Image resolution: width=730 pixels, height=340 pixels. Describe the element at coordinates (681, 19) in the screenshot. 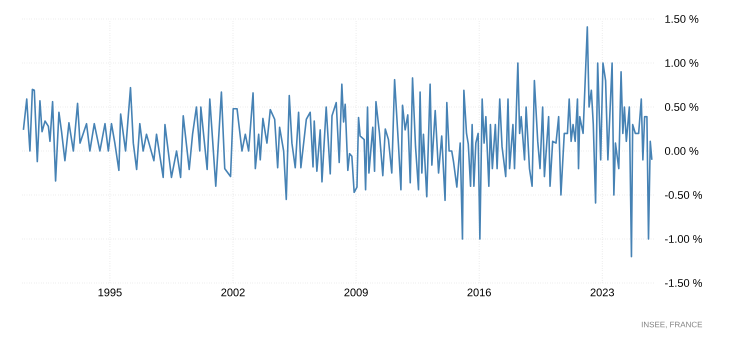

I see `y-tick-label: 1.50 %` at that location.